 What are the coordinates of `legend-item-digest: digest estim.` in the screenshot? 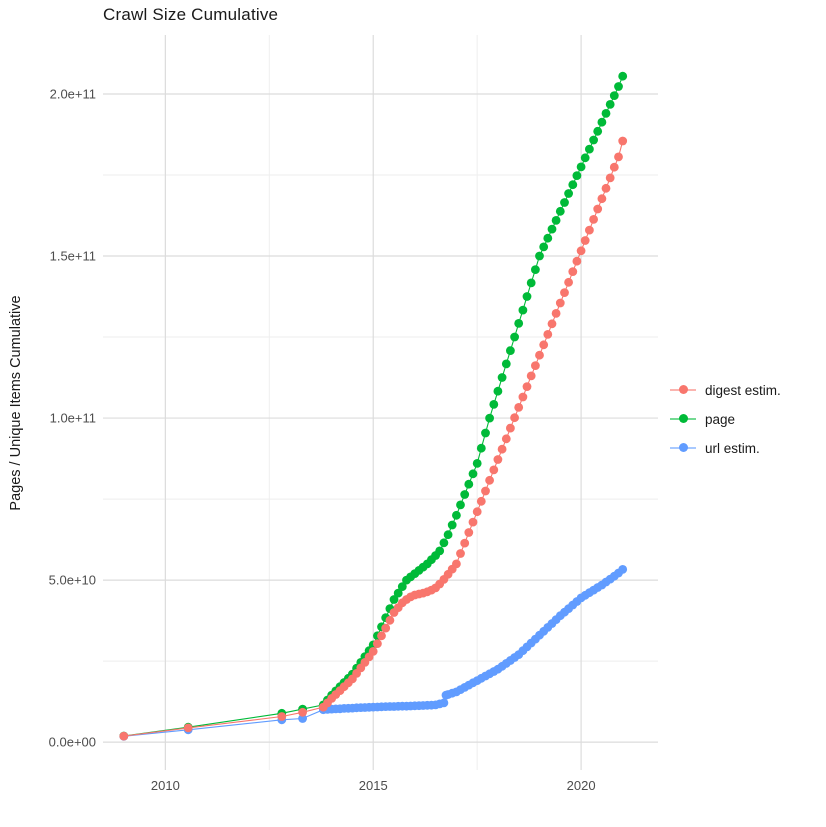 It's located at (725, 390).